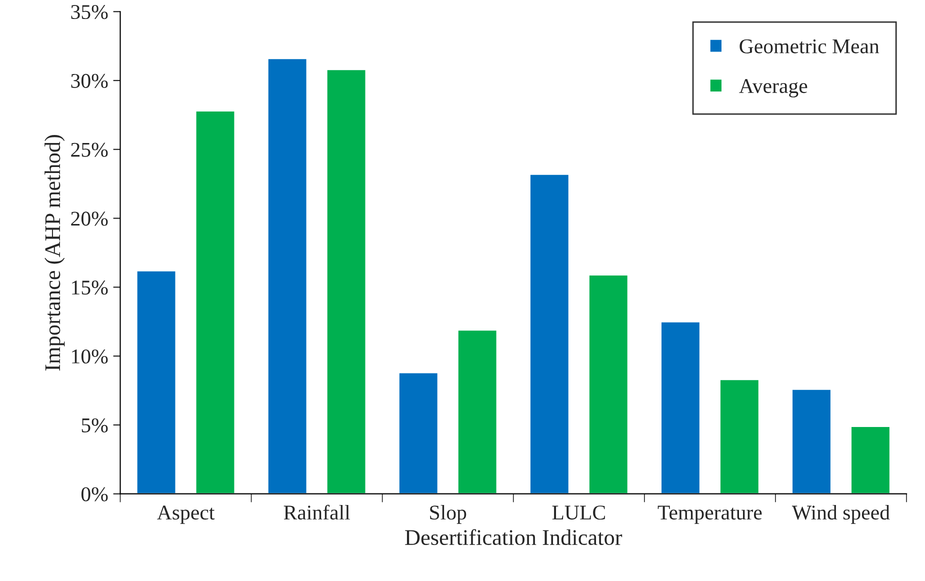 The image size is (925, 581). What do you see at coordinates (89, 12) in the screenshot?
I see `y-tick-label: 35%` at bounding box center [89, 12].